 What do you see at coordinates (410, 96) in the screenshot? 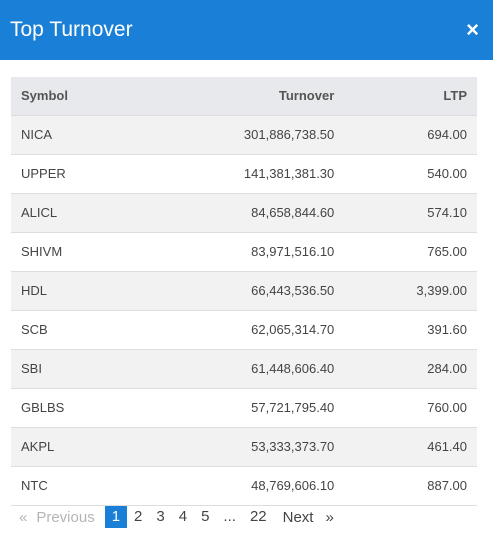
I see `column-header-ltp: LTP` at bounding box center [410, 96].